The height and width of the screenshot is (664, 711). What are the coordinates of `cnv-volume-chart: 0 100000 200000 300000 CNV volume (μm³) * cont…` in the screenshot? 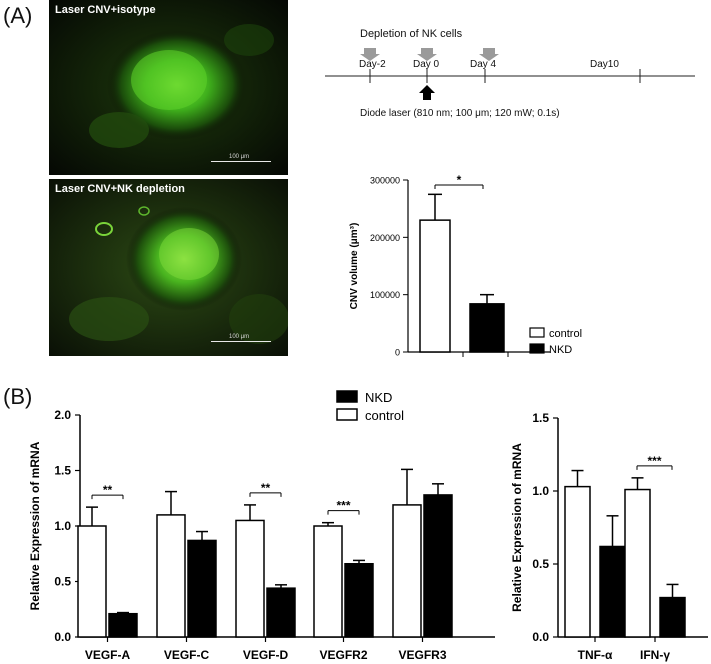 It's located at (465, 265).